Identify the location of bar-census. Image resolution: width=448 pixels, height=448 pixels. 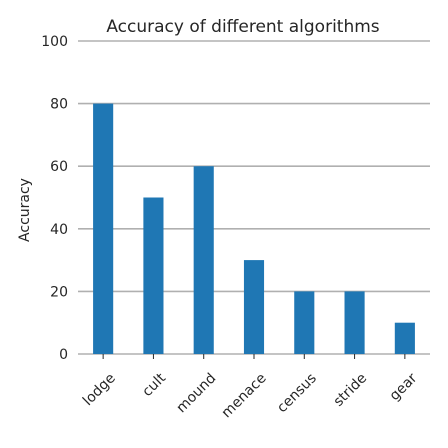
(304, 322).